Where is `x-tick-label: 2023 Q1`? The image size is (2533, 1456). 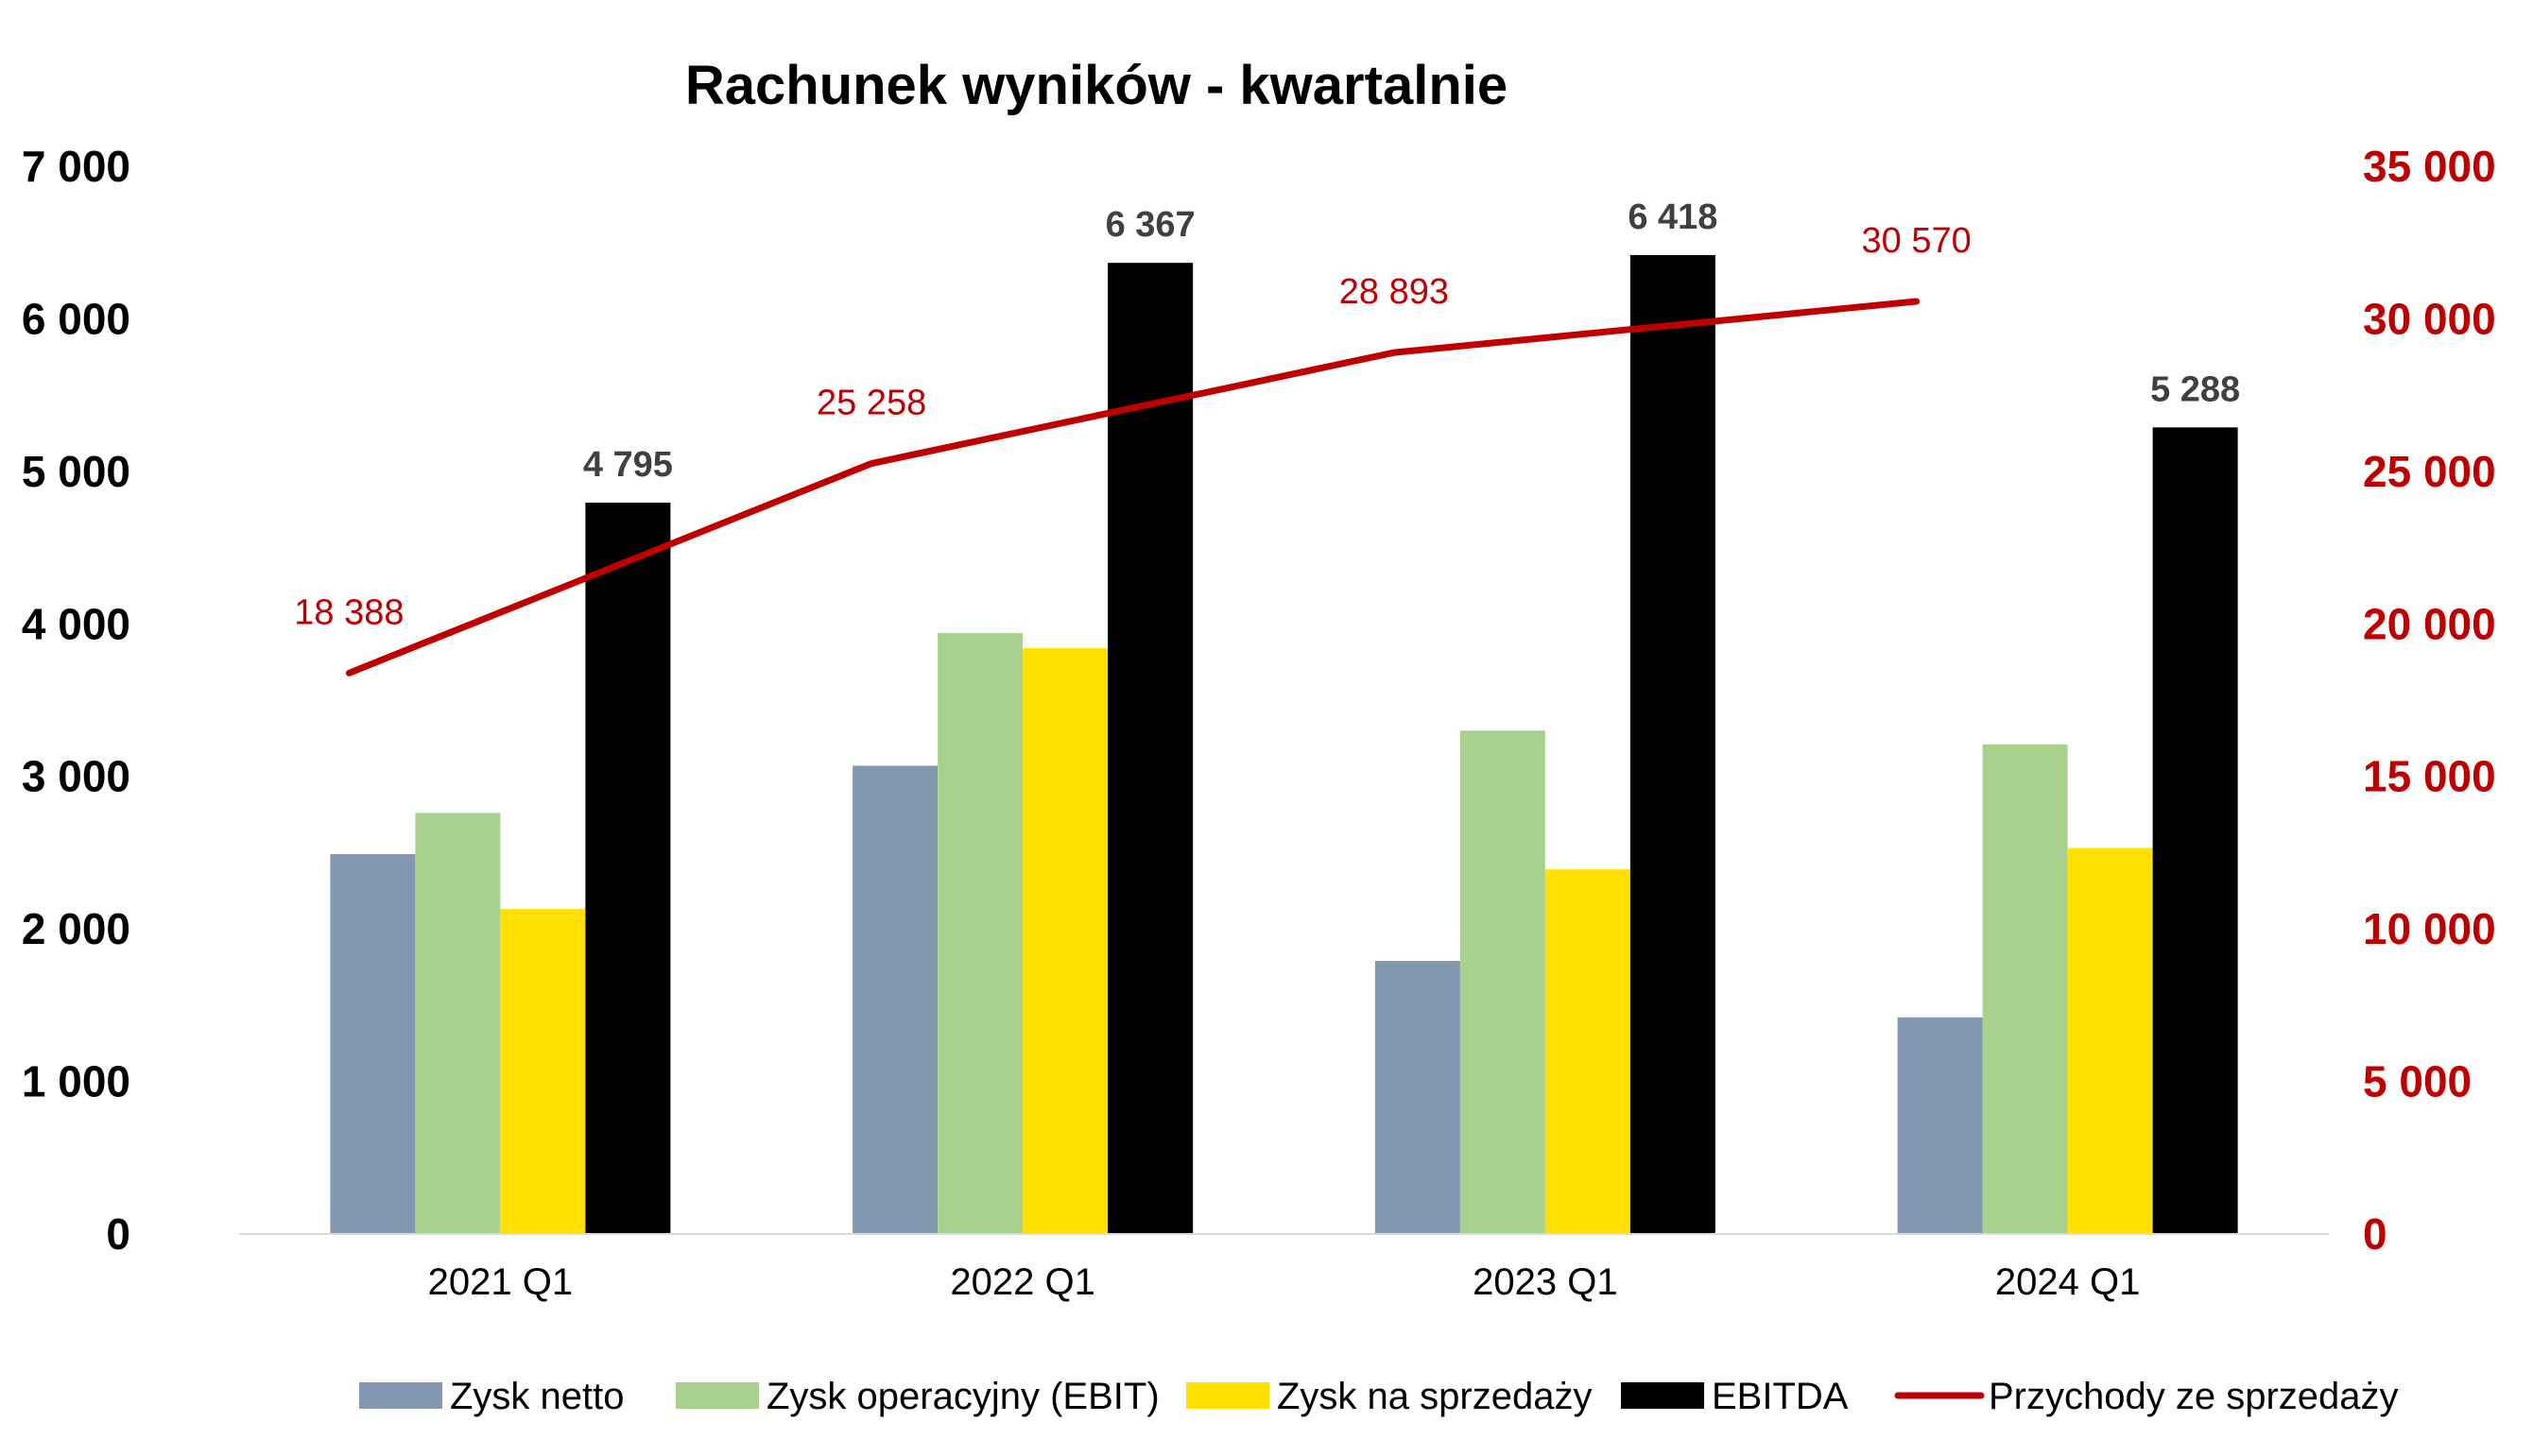 x-tick-label: 2023 Q1 is located at coordinates (1545, 1282).